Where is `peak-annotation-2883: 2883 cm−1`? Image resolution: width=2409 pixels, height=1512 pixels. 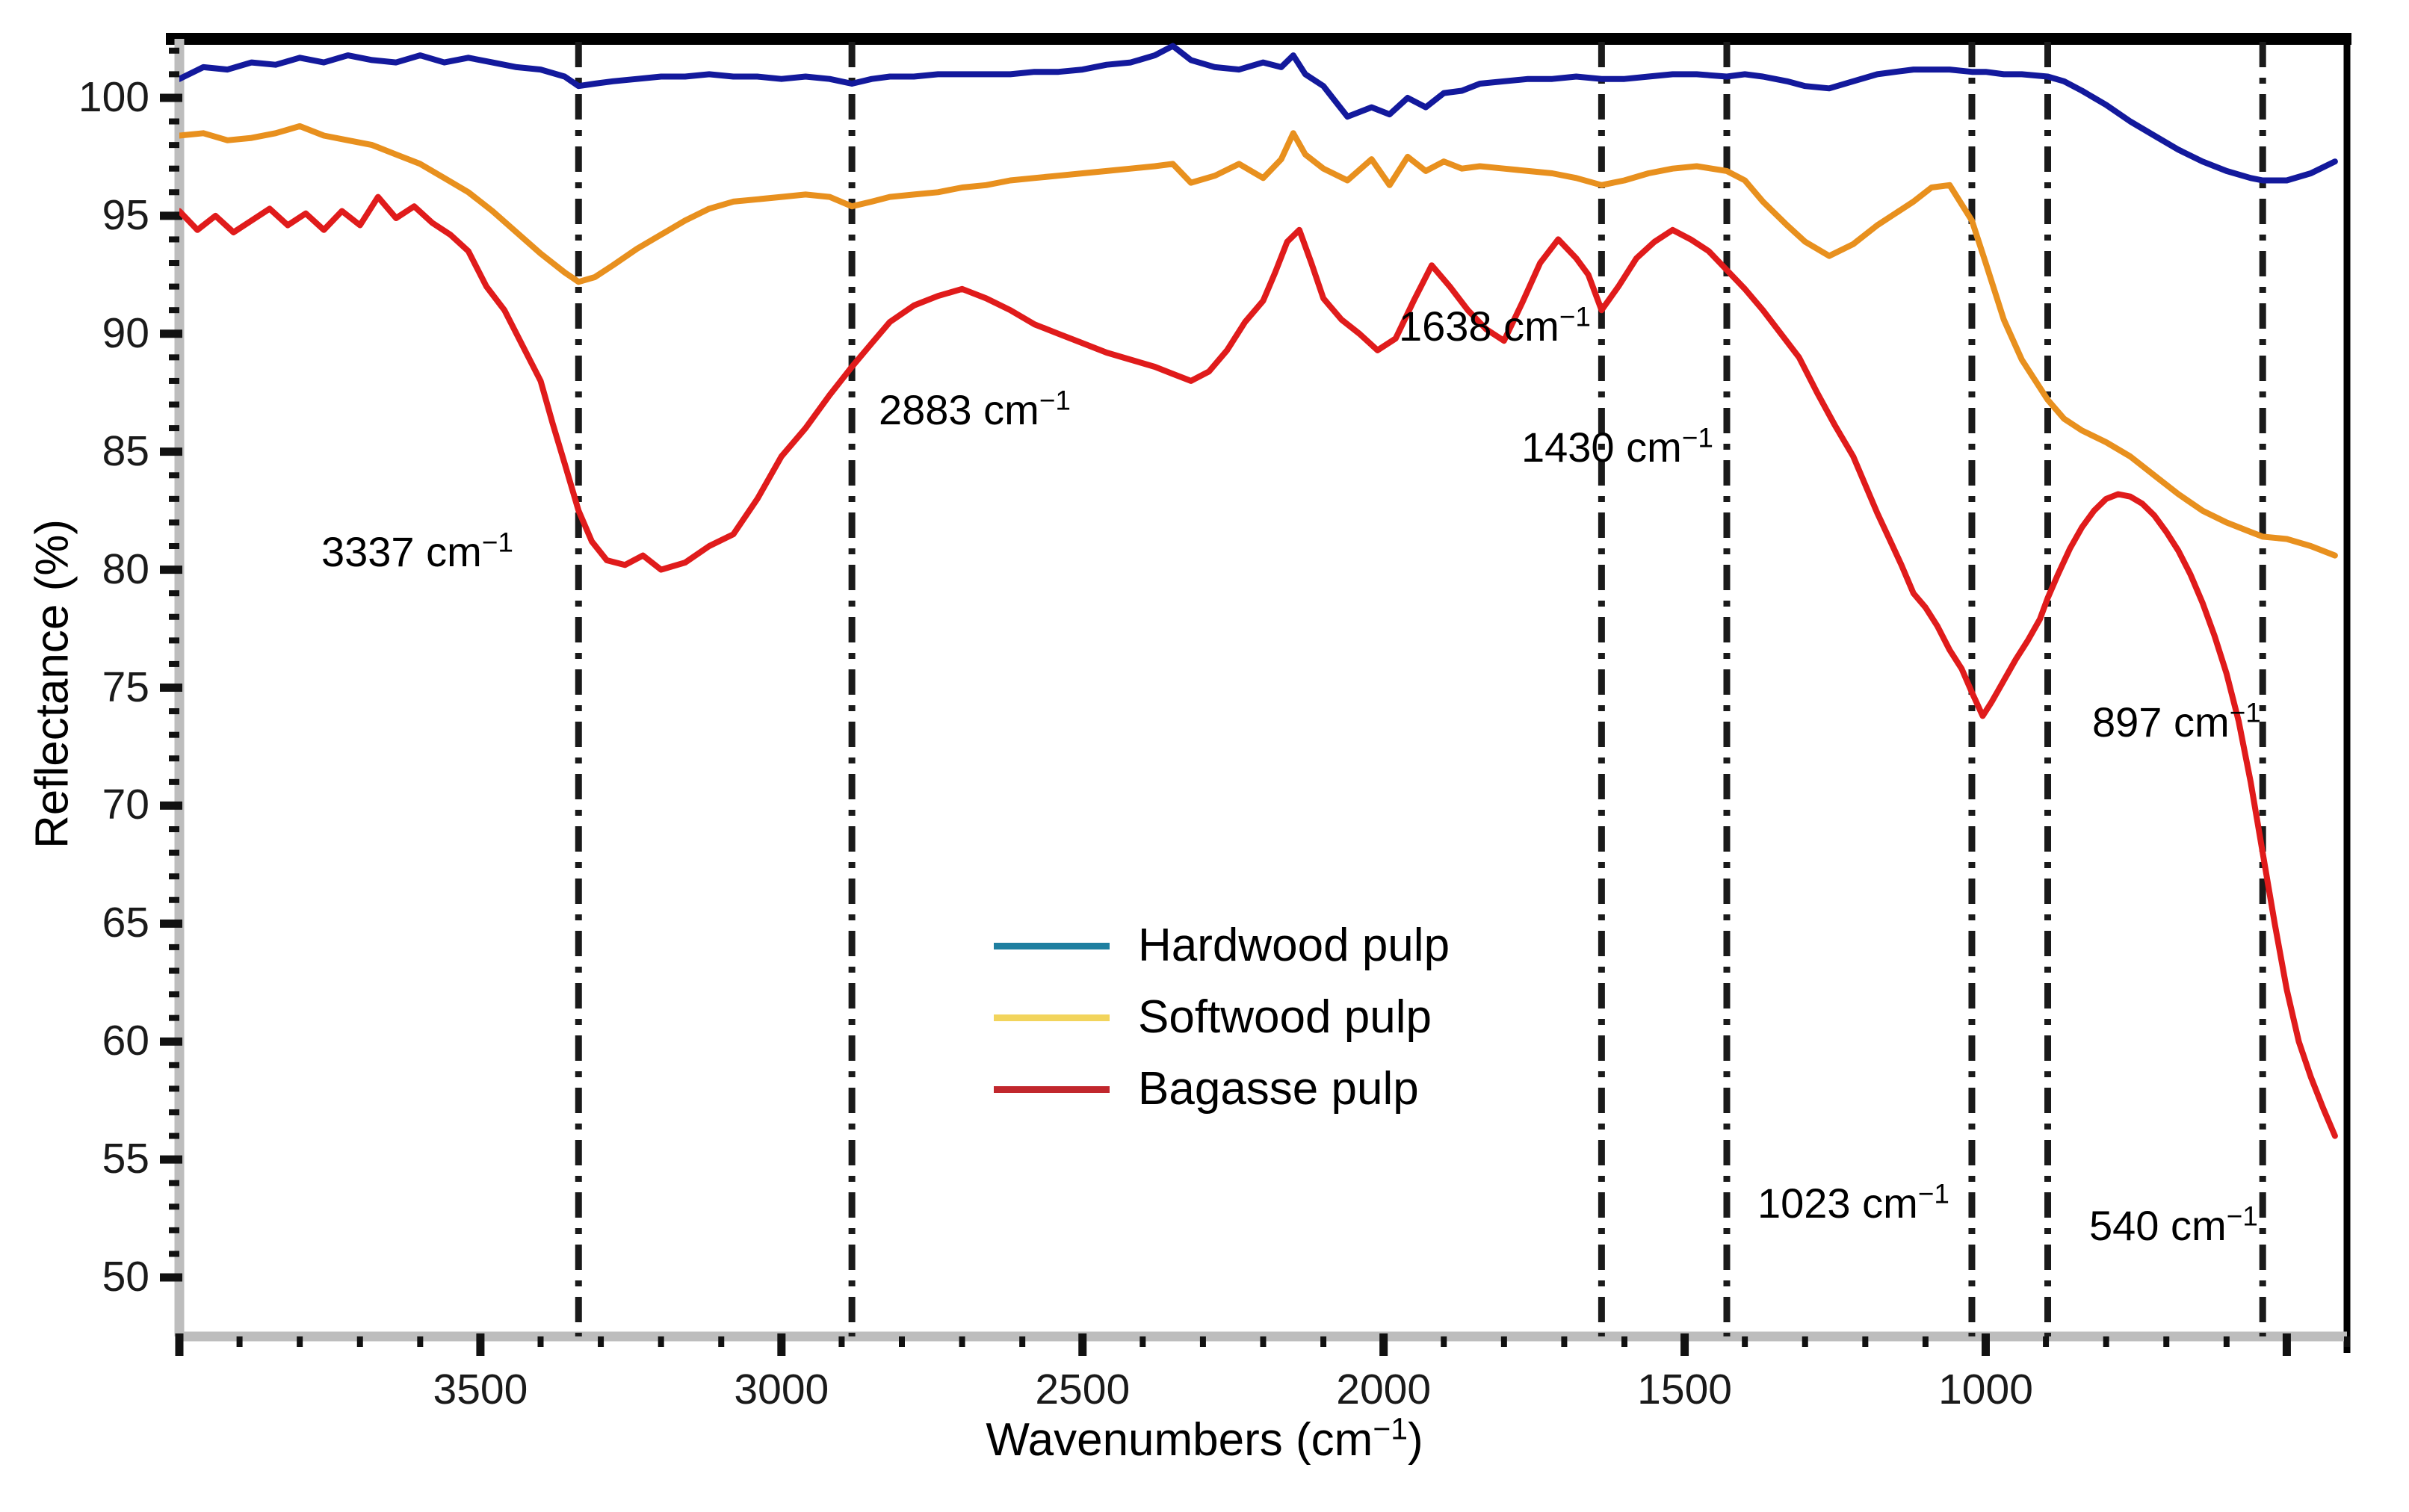 peak-annotation-2883: 2883 cm−1 is located at coordinates (975, 409).